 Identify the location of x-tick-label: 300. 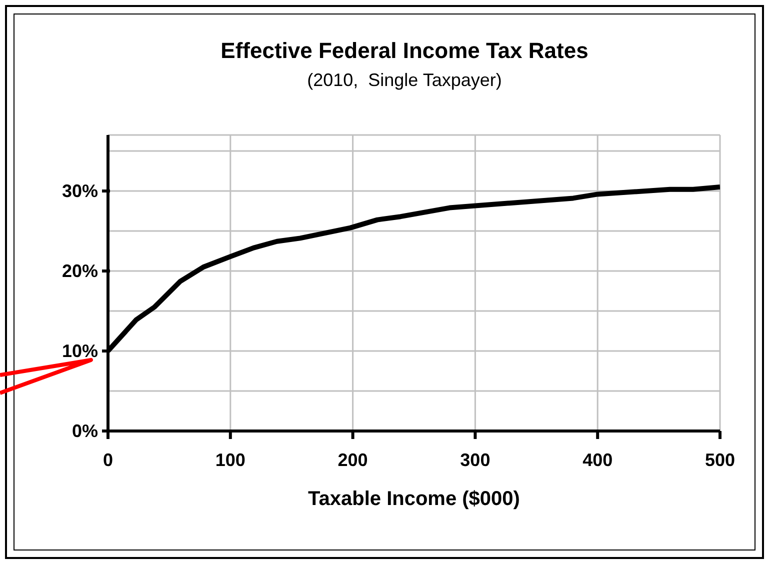
(475, 460).